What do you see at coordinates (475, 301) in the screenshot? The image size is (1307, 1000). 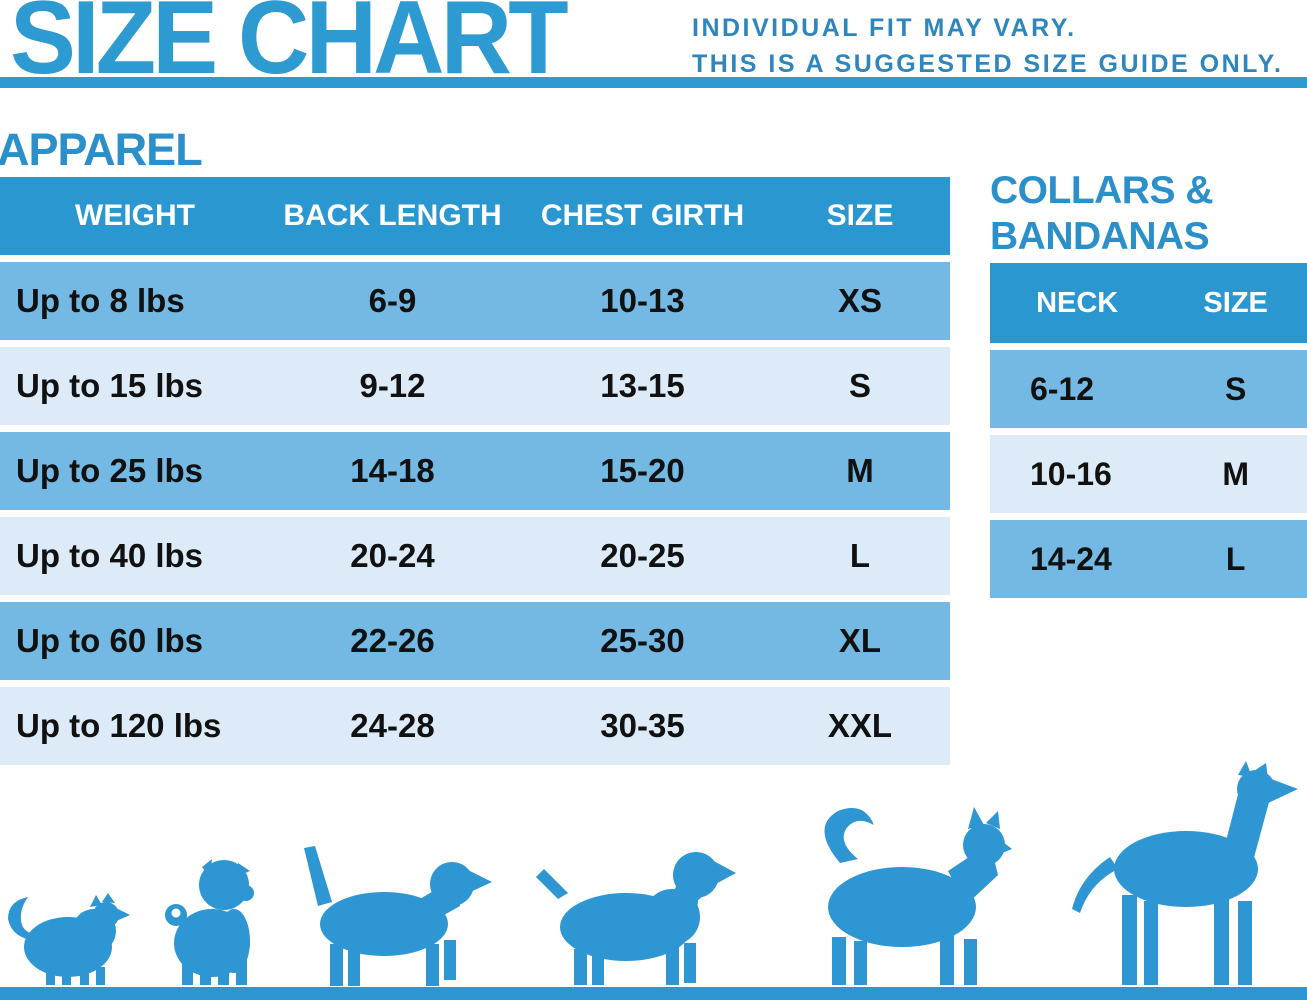 I see `table-row: Up to 8 lbs 6-9 10-13 XS` at bounding box center [475, 301].